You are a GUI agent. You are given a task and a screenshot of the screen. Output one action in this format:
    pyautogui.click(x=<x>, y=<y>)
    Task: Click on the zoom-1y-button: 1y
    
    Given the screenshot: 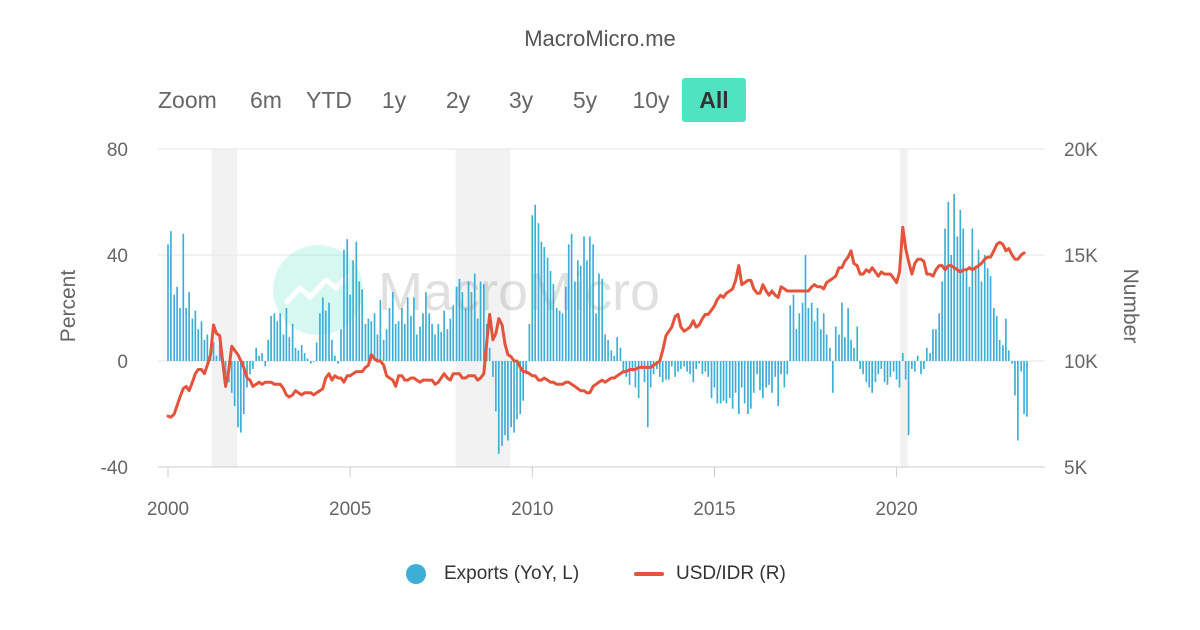 What is the action you would take?
    pyautogui.click(x=394, y=100)
    